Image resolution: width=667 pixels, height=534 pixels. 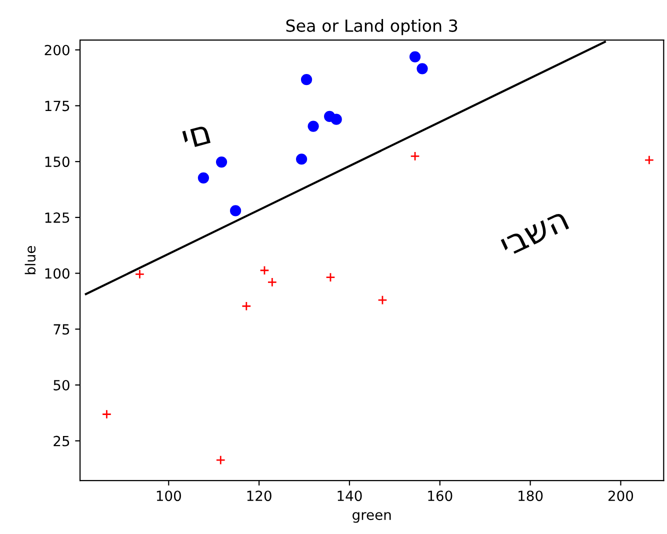 What do you see at coordinates (57, 162) in the screenshot?
I see `y-tick-label: 150` at bounding box center [57, 162].